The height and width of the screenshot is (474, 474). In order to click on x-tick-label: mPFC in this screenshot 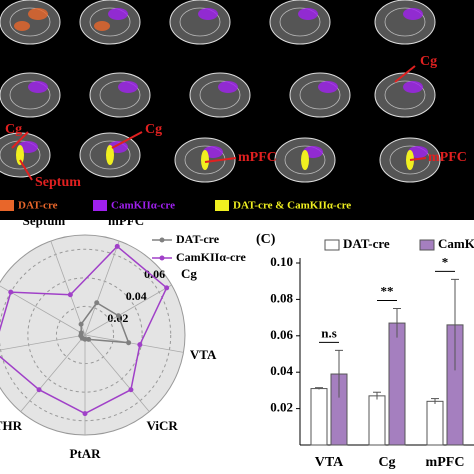, I will do `click(445, 462)`.